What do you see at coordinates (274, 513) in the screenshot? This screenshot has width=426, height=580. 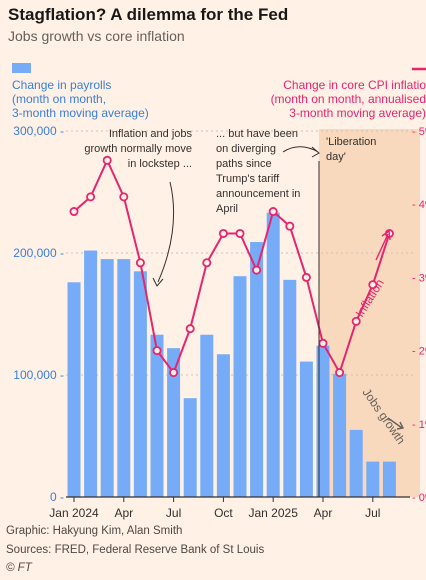 I see `x-axis-tick-label: Jan 2025` at bounding box center [274, 513].